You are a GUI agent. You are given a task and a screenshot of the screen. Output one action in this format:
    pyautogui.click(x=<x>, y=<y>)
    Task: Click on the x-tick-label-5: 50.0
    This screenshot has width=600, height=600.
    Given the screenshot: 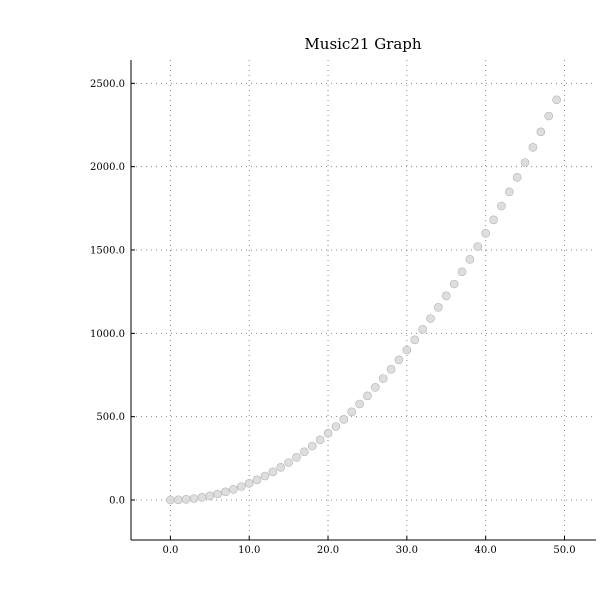 What is the action you would take?
    pyautogui.click(x=564, y=550)
    